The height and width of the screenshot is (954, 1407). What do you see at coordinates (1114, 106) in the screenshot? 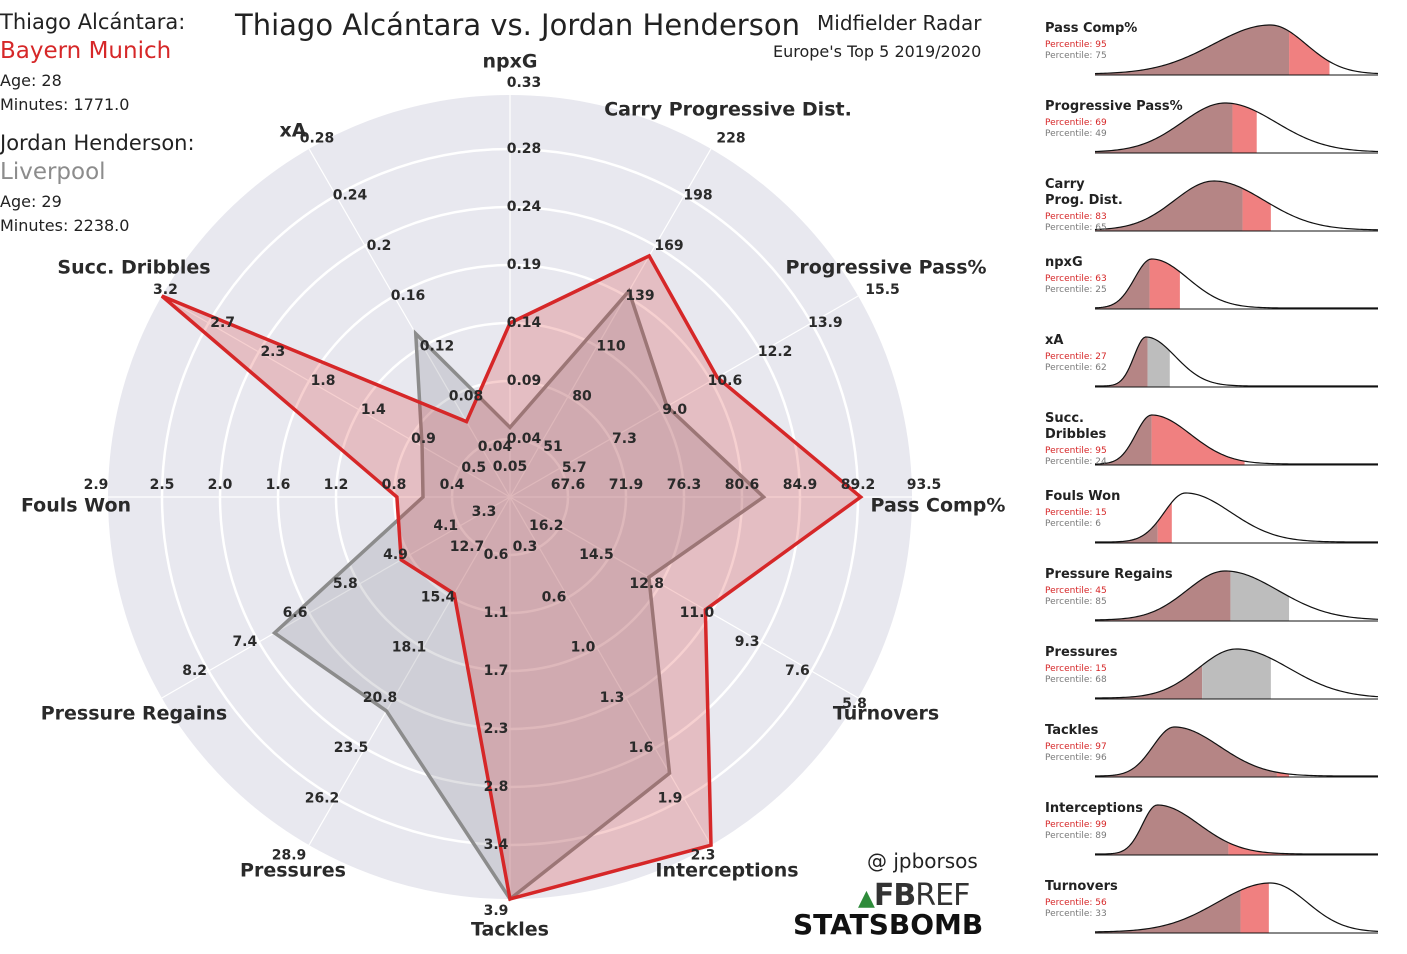
I see `dist-label-1: Progressive Pass%` at bounding box center [1114, 106].